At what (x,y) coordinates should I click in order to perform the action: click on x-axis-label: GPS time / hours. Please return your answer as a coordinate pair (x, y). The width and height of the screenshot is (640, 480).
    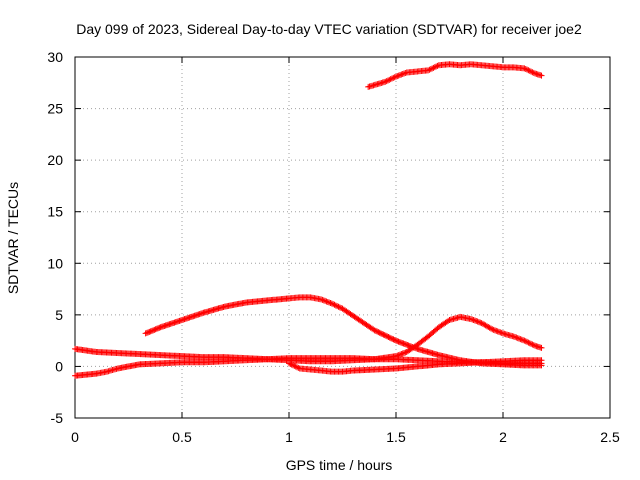
    Looking at the image, I should click on (339, 465).